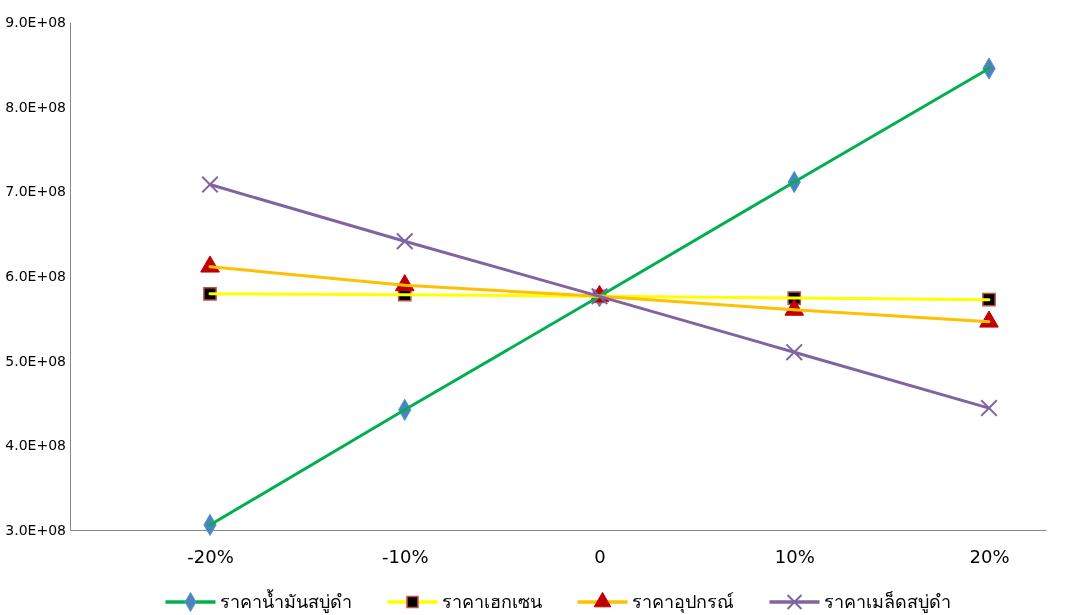 Image resolution: width=1075 pixels, height=615 pixels. Describe the element at coordinates (491, 602) in the screenshot. I see `legend-label: ราคาเฮกเซน` at that location.